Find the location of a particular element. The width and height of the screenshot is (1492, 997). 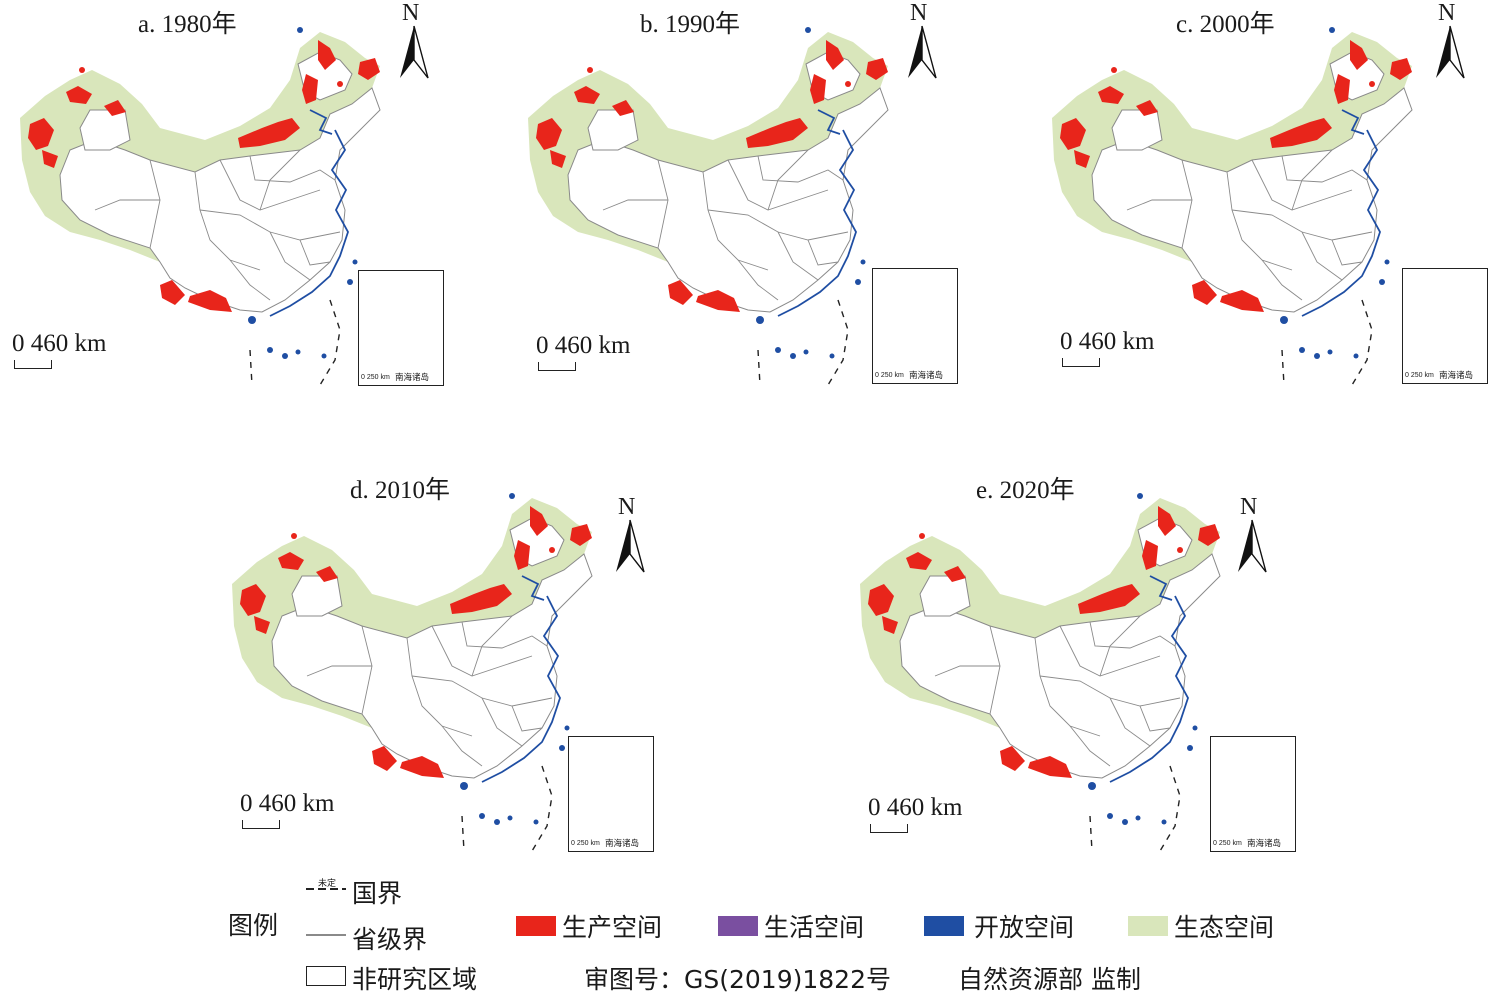

production-space-swatch is located at coordinates (536, 926).